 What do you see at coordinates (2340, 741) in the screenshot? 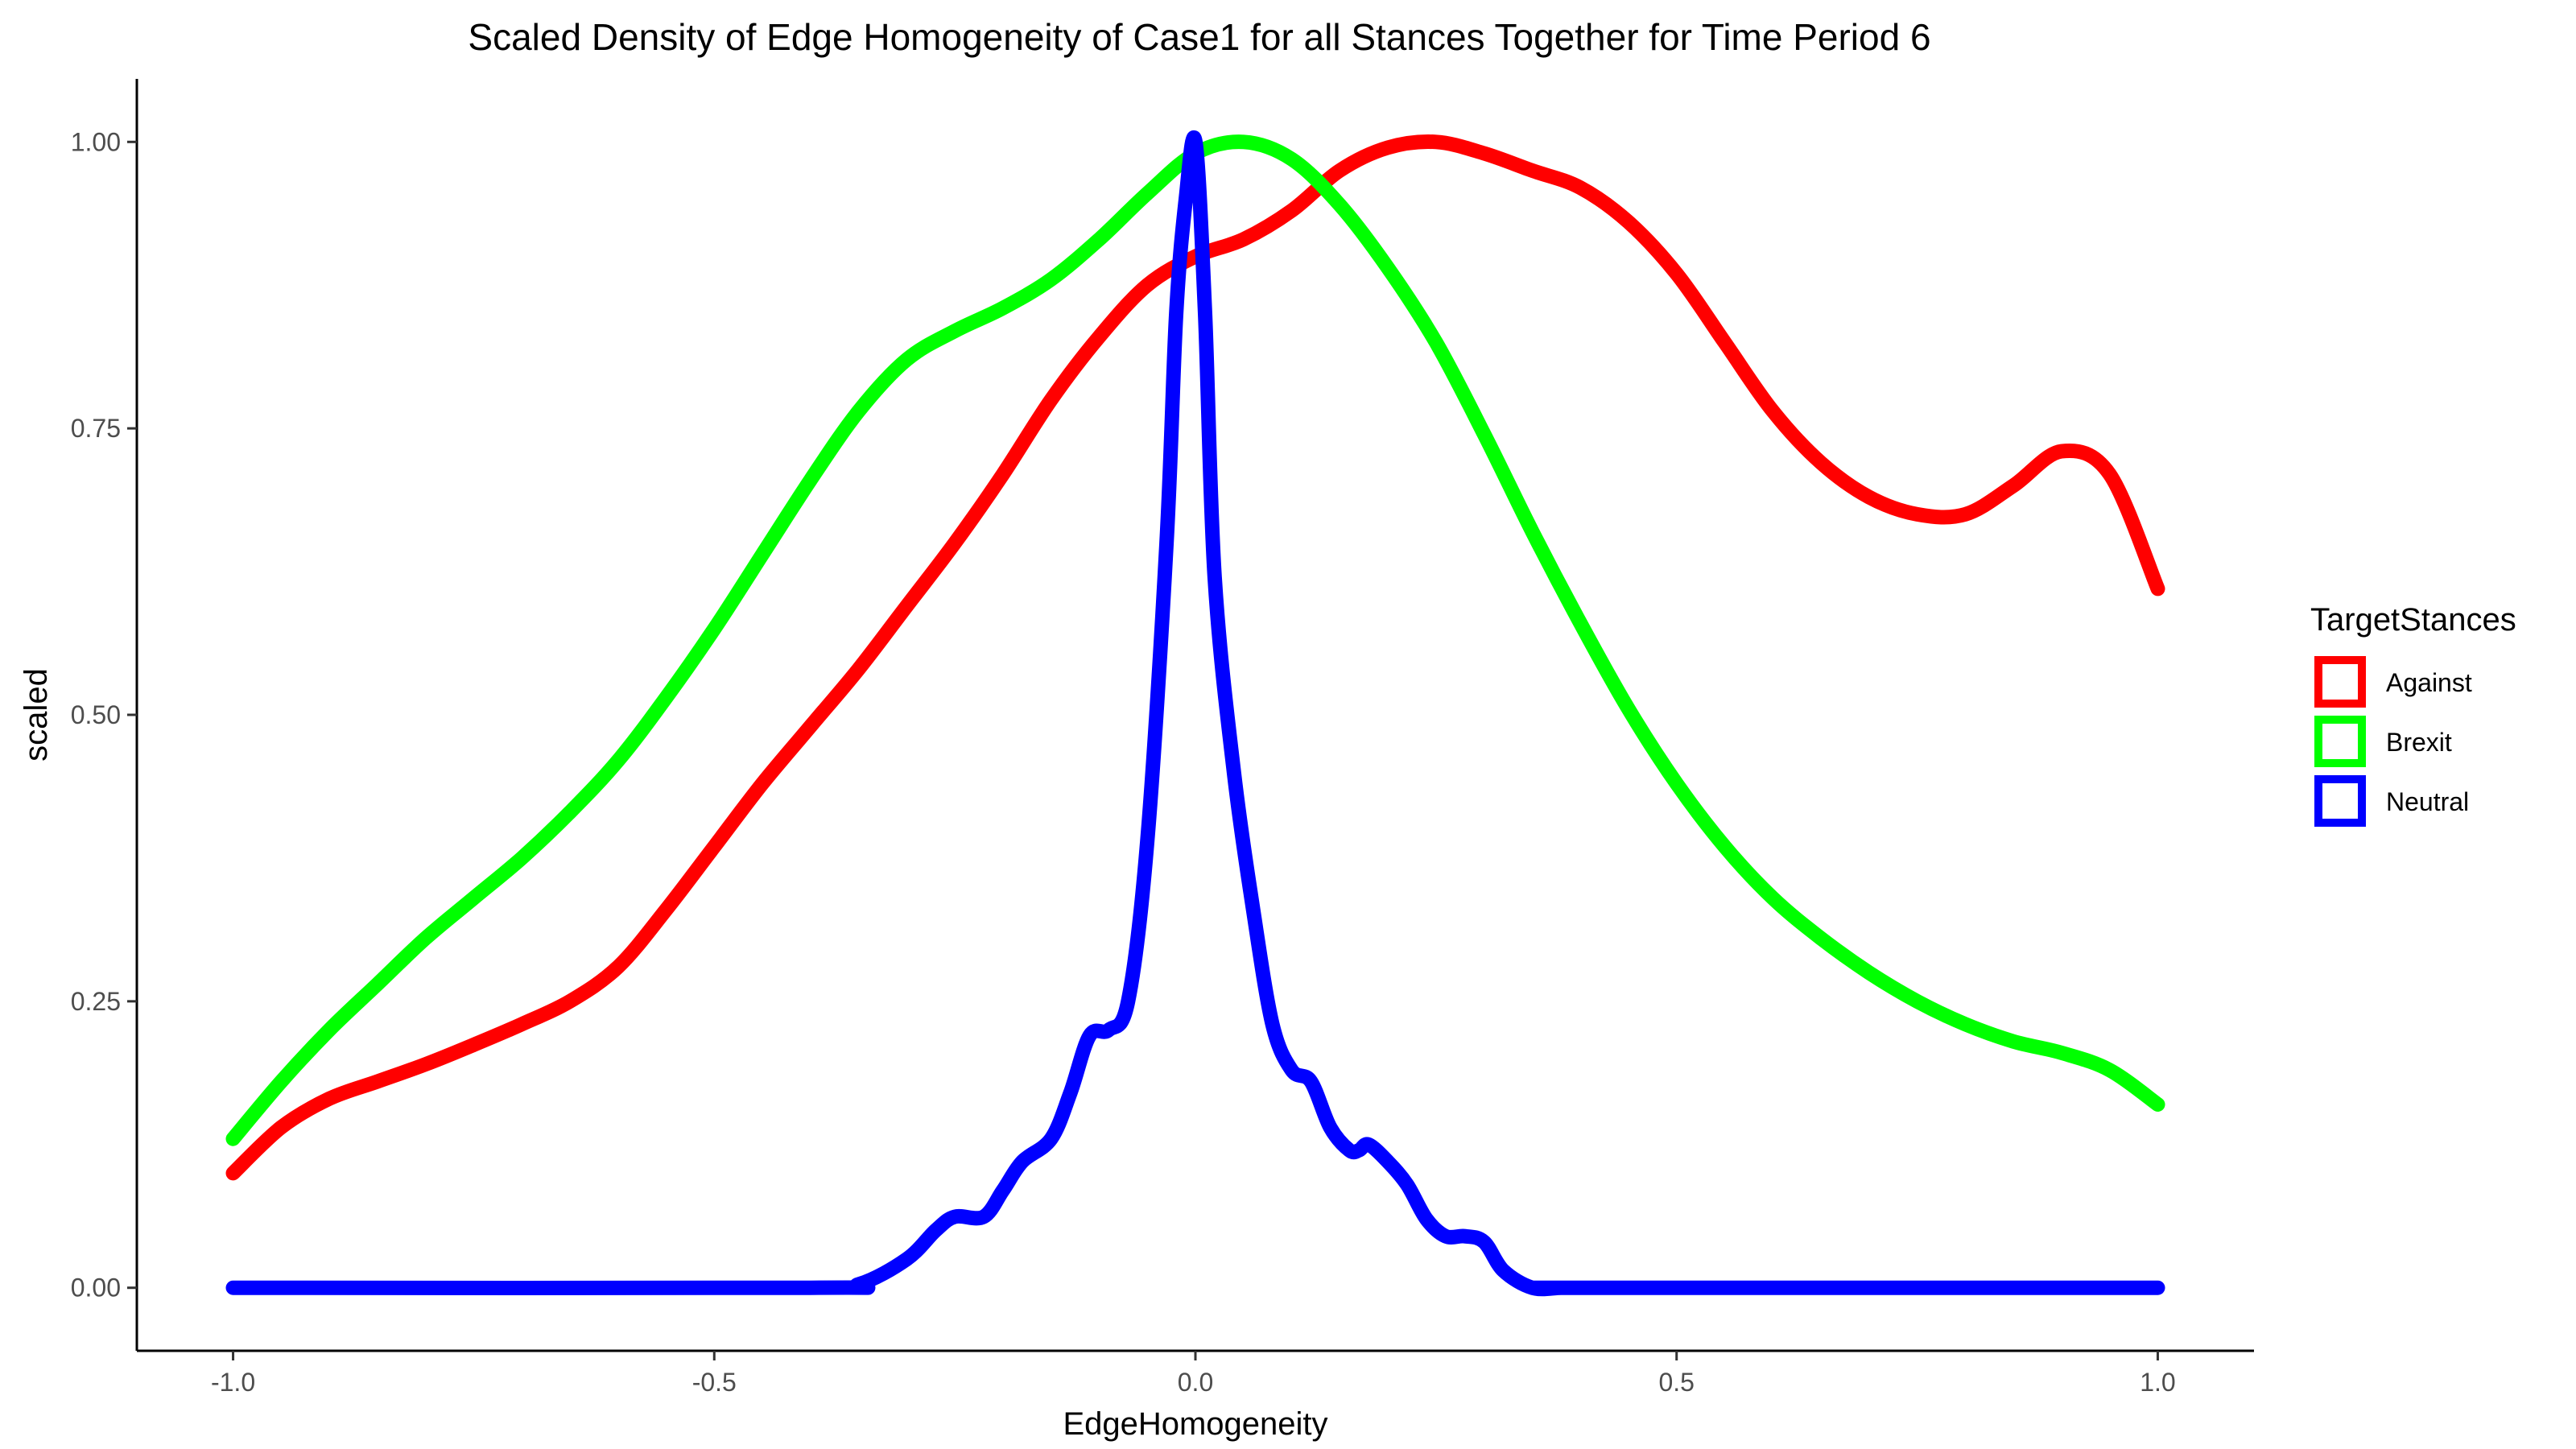
I see `legend-swatch-brexit` at bounding box center [2340, 741].